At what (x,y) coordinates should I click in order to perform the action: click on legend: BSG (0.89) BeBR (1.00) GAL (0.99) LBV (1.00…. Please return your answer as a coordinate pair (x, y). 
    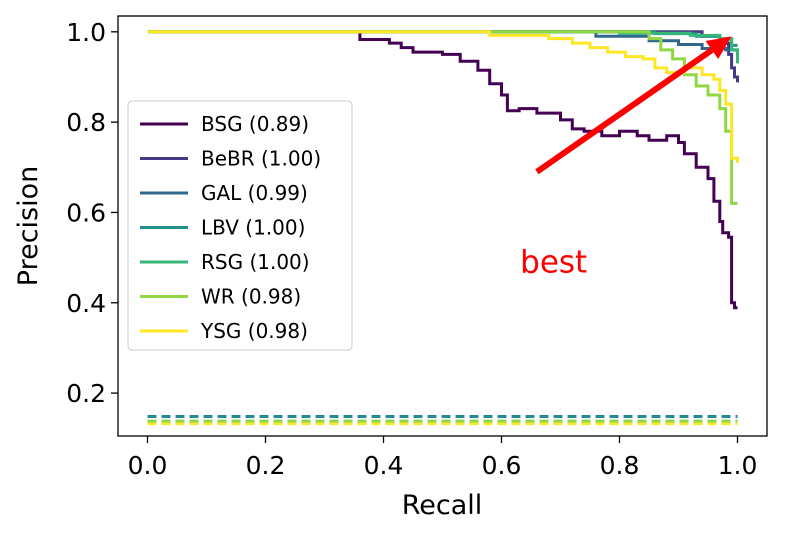
    Looking at the image, I should click on (240, 225).